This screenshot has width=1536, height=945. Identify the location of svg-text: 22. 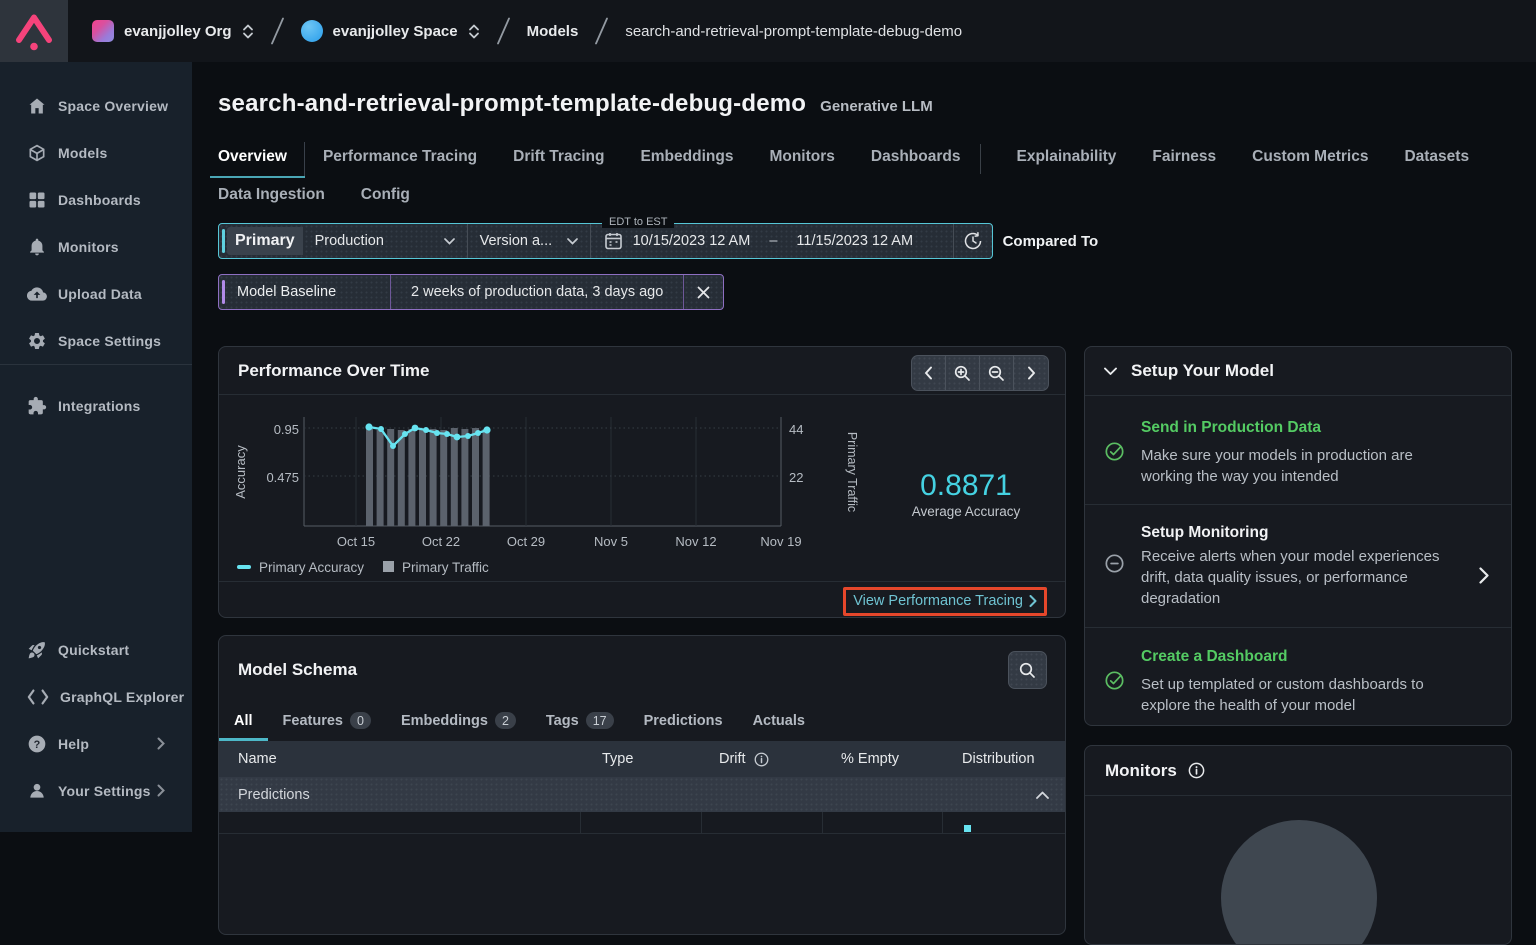
(796, 477).